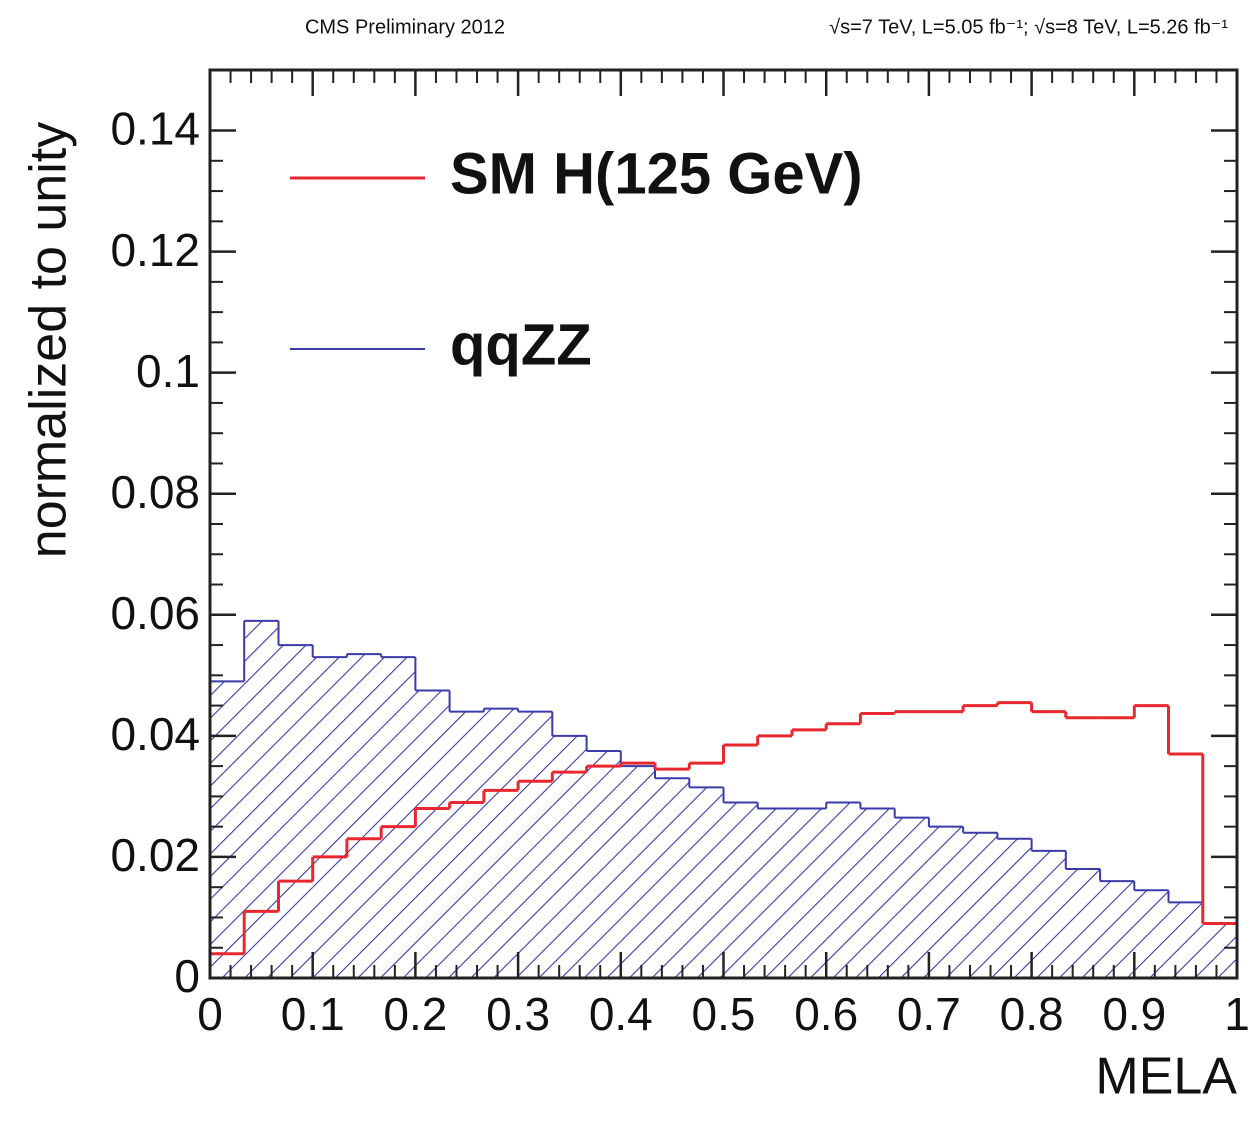 This screenshot has height=1122, width=1259. What do you see at coordinates (210, 1014) in the screenshot?
I see `x-tick-label: 0` at bounding box center [210, 1014].